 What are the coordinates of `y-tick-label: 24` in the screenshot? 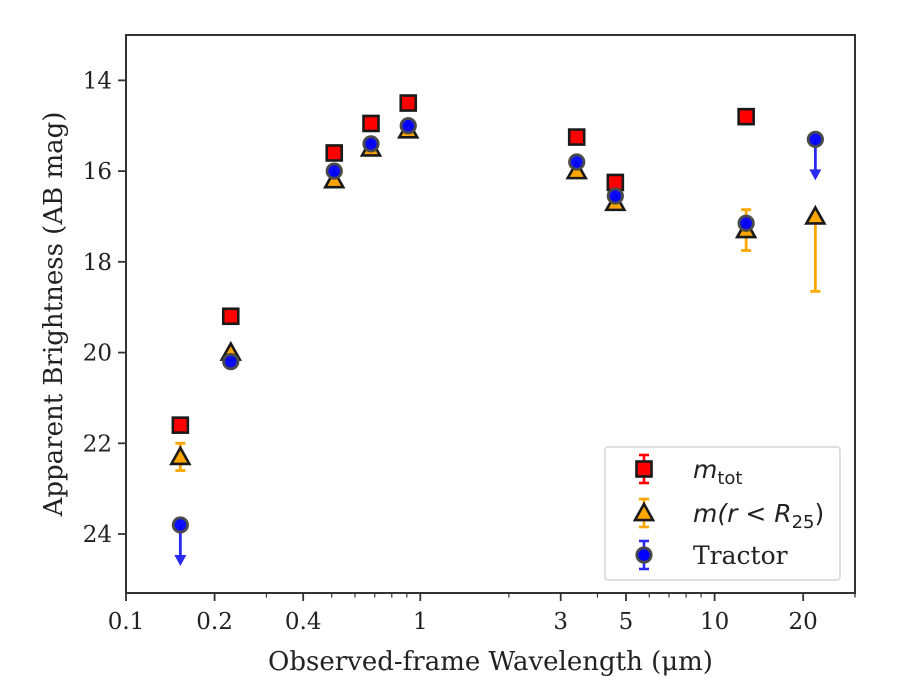 It's located at (97, 535).